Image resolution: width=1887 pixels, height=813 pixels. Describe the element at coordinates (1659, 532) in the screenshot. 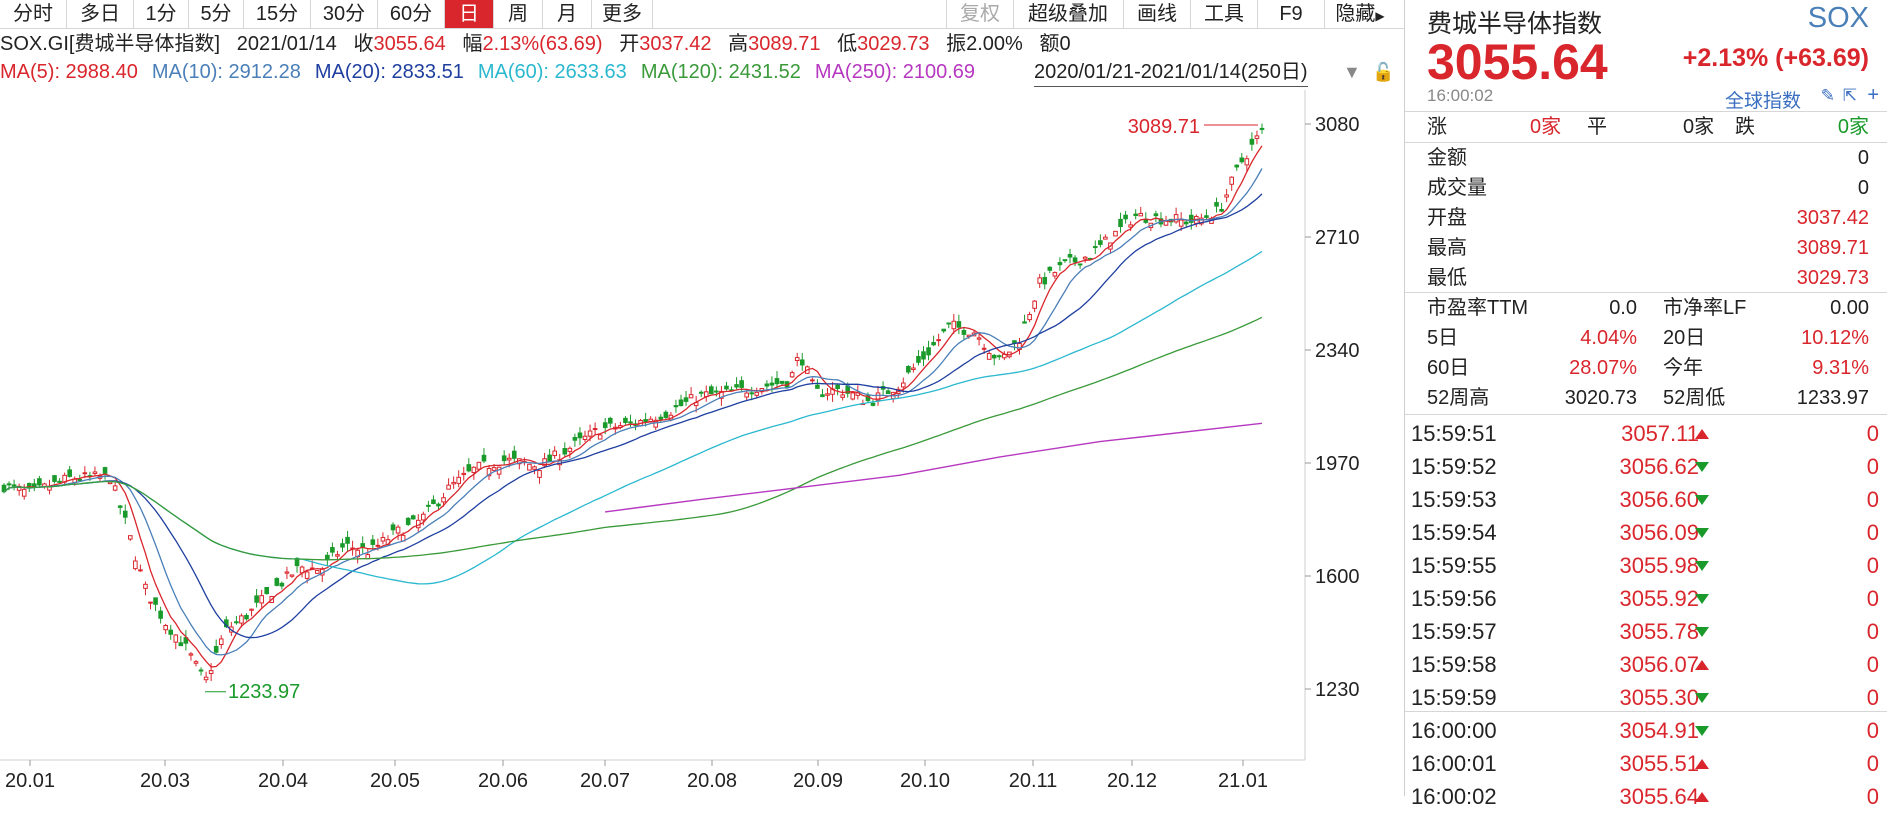

I see `tick-price: 3056.09` at that location.